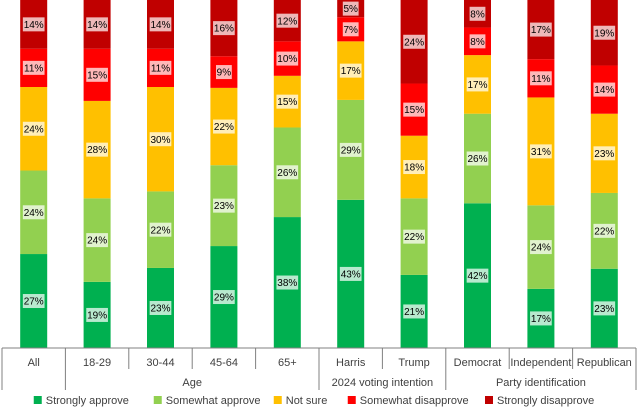 This screenshot has height=412, width=640. I want to click on data-label-trump-strongly-disapprove: 24%, so click(414, 41).